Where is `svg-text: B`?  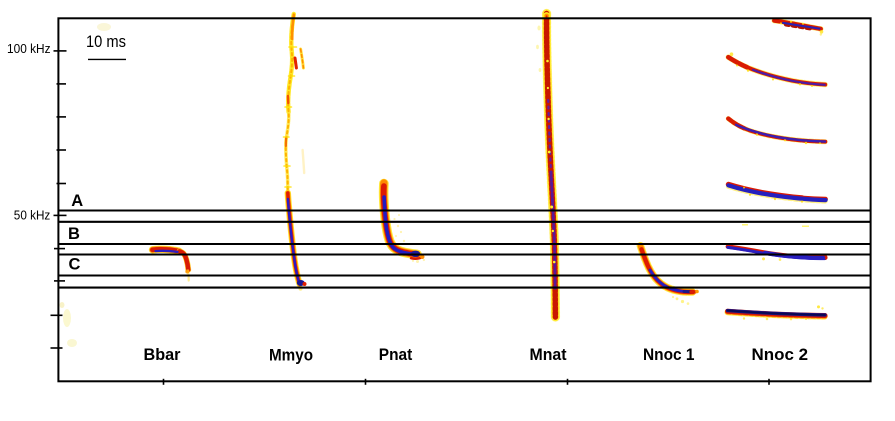
svg-text: B is located at coordinates (74, 234).